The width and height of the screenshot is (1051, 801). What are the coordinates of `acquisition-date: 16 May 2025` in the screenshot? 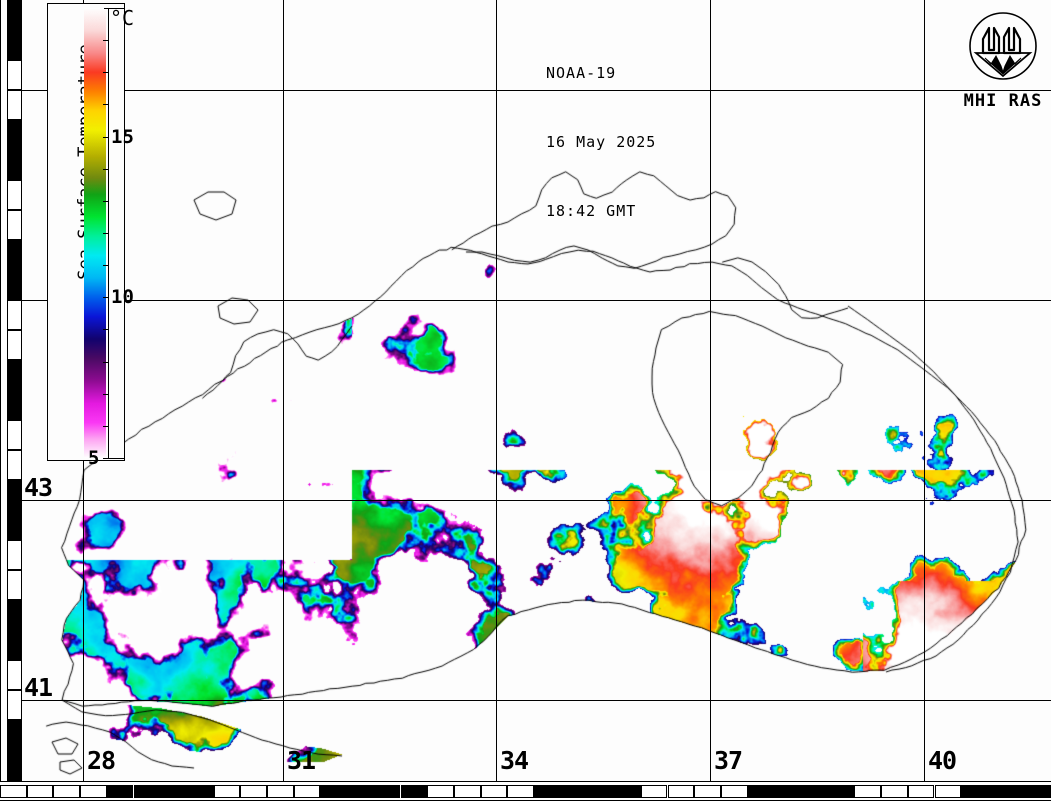 It's located at (601, 142).